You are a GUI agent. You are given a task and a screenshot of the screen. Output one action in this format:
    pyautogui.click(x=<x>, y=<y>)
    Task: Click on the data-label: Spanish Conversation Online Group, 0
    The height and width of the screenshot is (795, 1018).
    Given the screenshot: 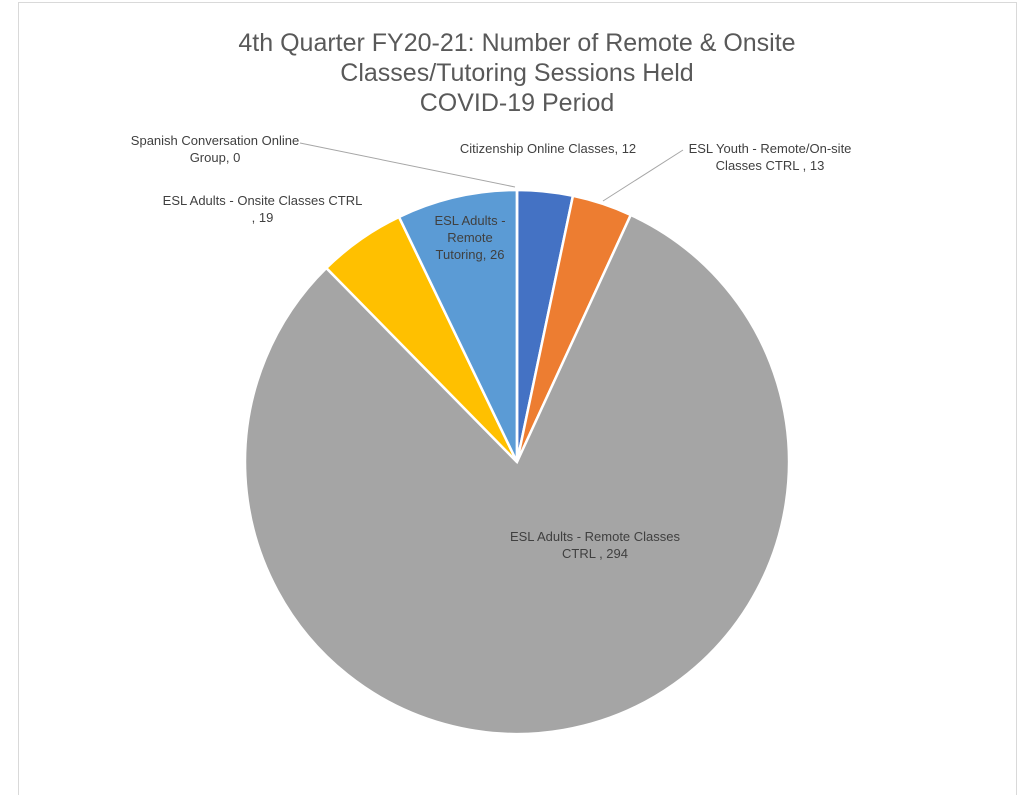 What is the action you would take?
    pyautogui.click(x=215, y=149)
    